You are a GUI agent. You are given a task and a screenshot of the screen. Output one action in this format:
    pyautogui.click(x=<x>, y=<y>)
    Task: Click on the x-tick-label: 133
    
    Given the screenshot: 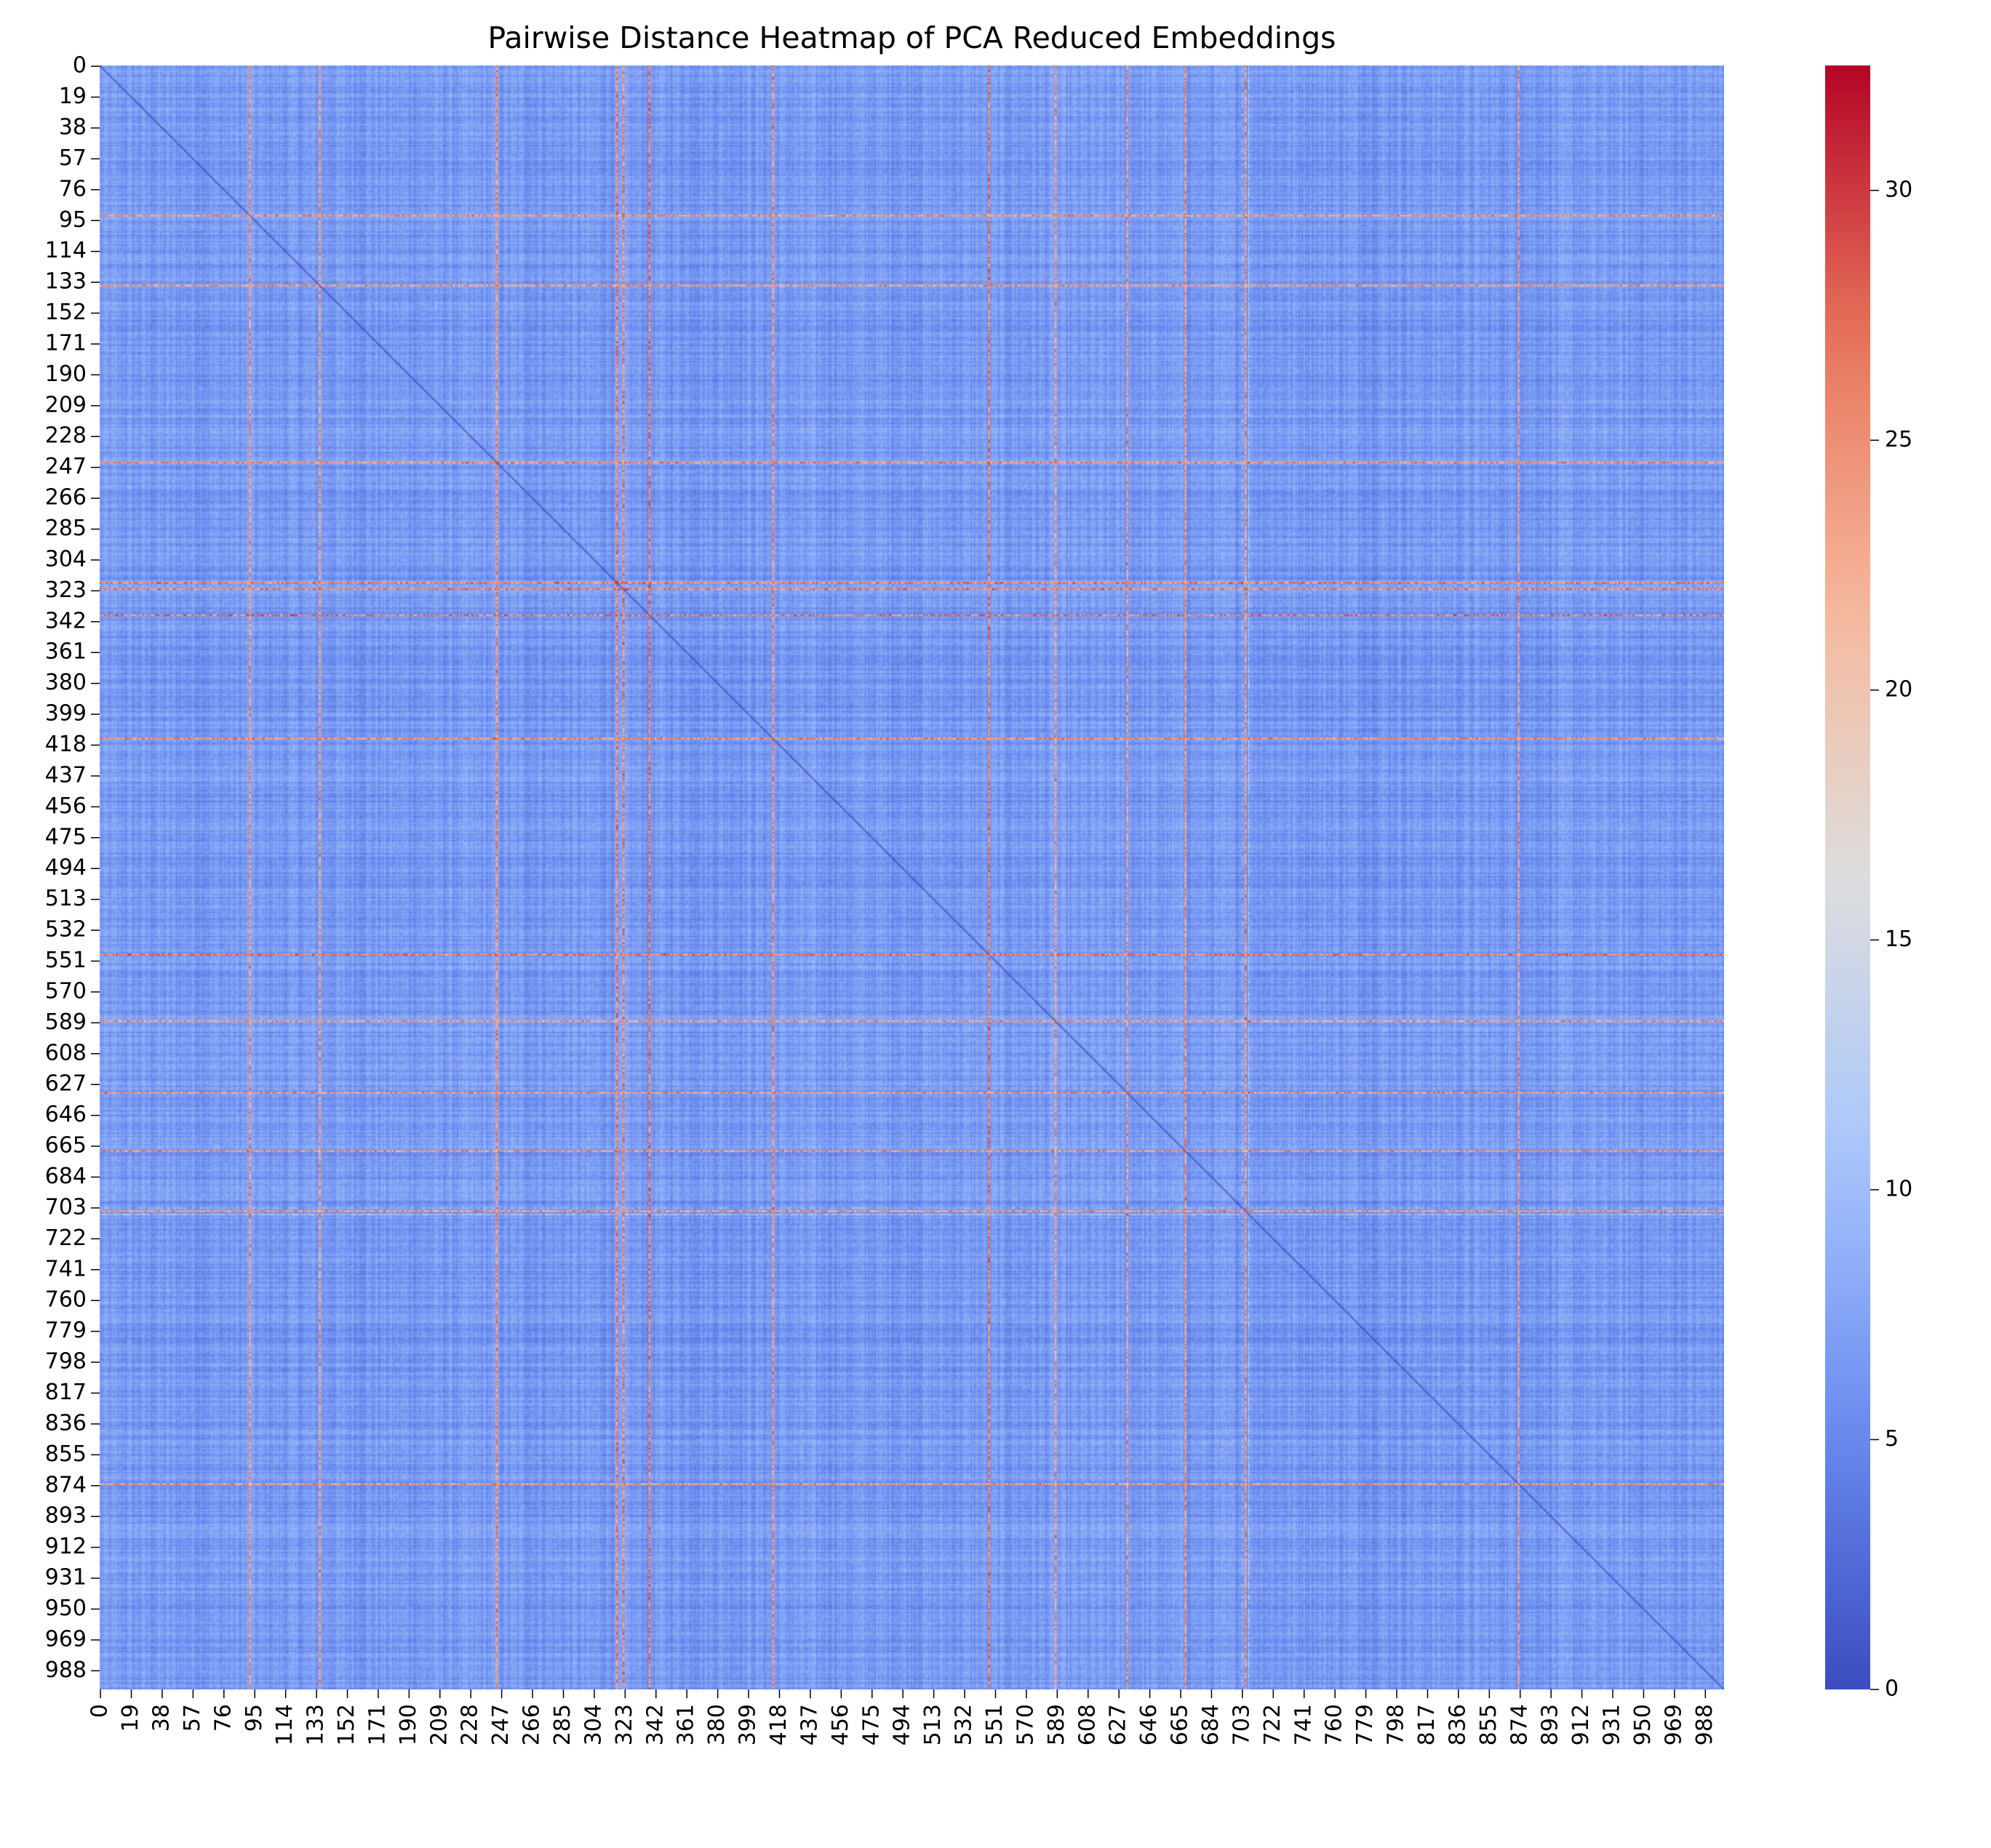 What is the action you would take?
    pyautogui.click(x=316, y=1724)
    